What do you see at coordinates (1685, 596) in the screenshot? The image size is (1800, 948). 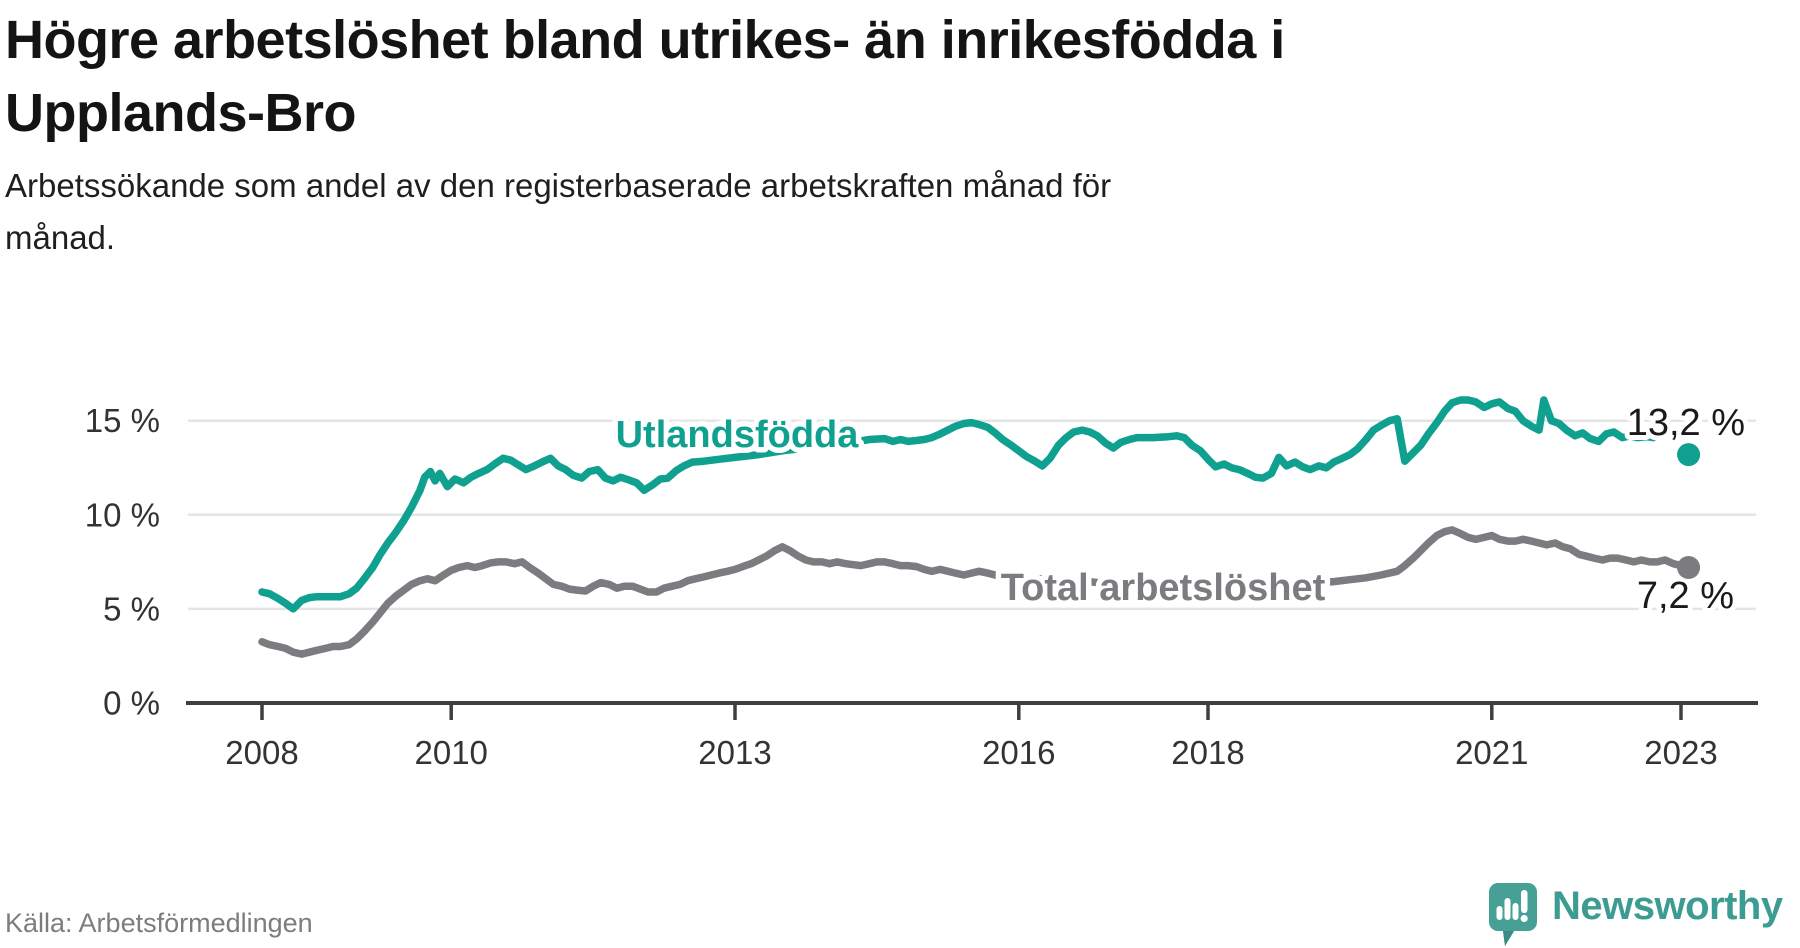 I see `end-value-label-total: 7,2 %` at bounding box center [1685, 596].